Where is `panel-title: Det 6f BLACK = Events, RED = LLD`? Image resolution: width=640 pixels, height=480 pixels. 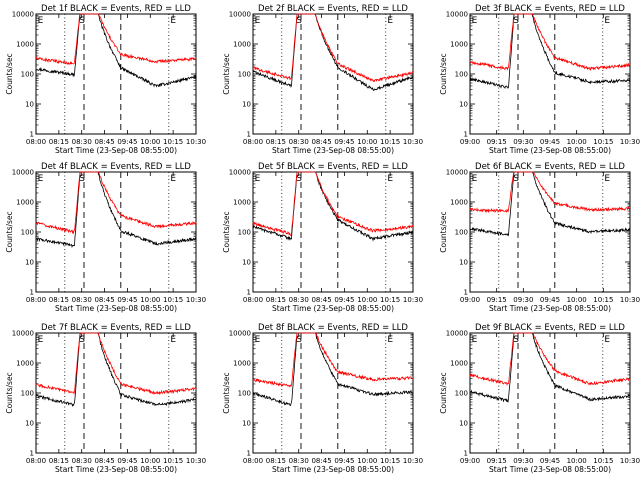 panel-title: Det 6f BLACK = Events, RED = LLD is located at coordinates (550, 167).